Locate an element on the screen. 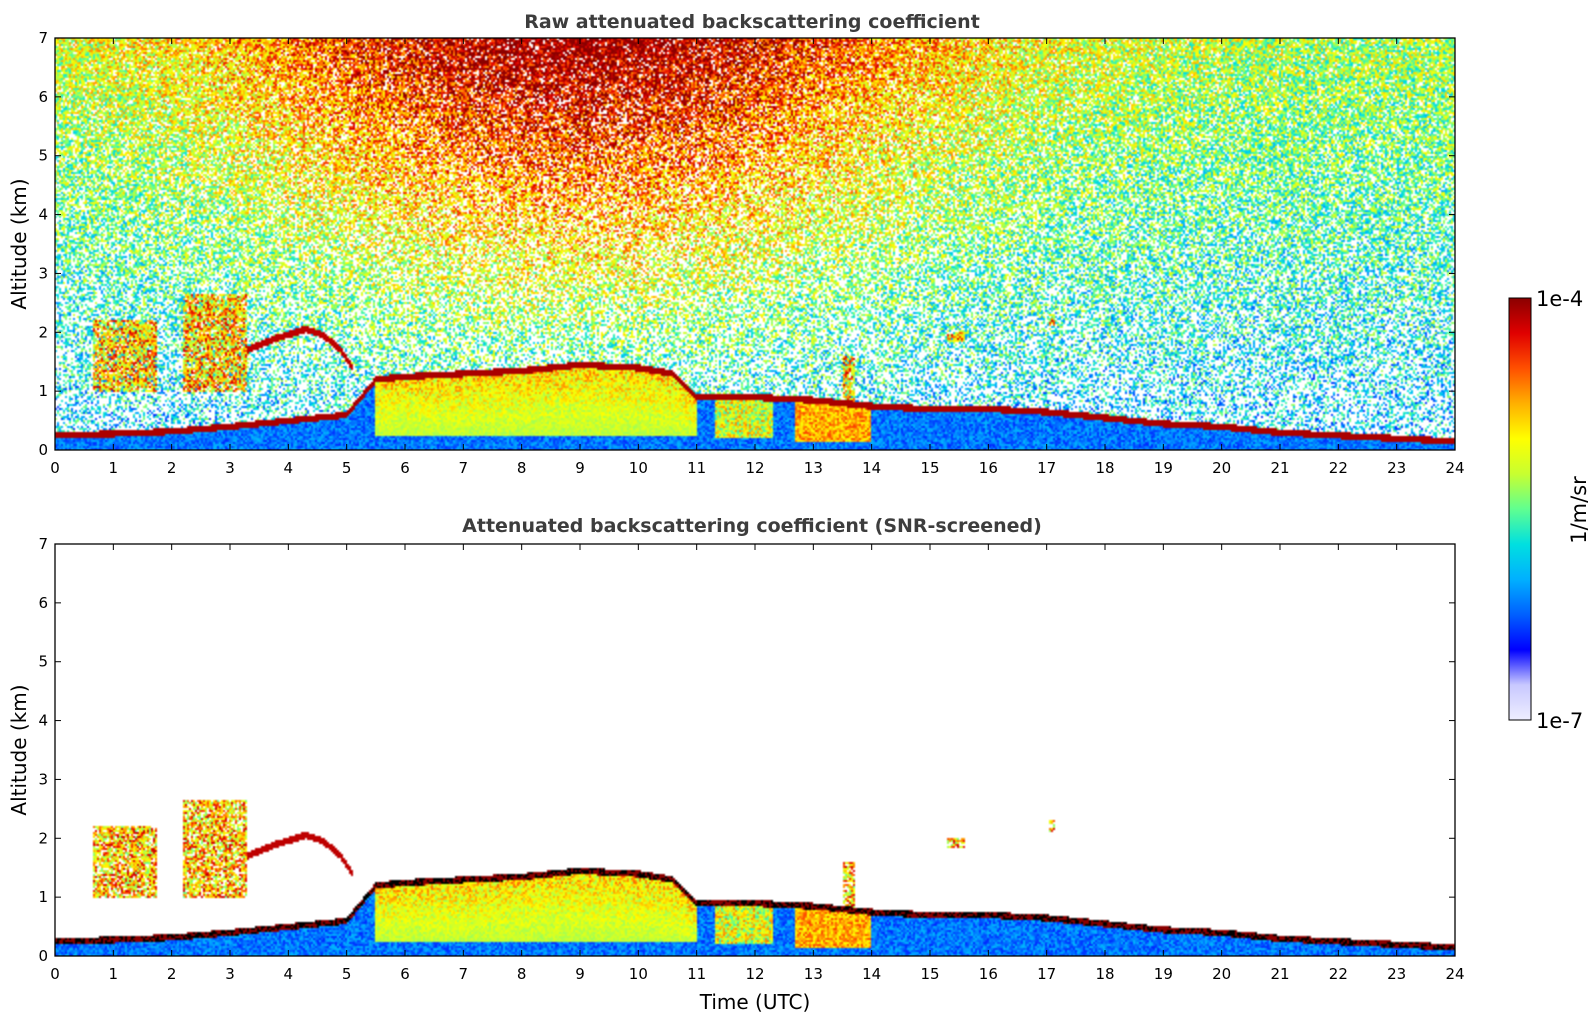  colorbar-max-label: 1e-4 is located at coordinates (1559, 299).